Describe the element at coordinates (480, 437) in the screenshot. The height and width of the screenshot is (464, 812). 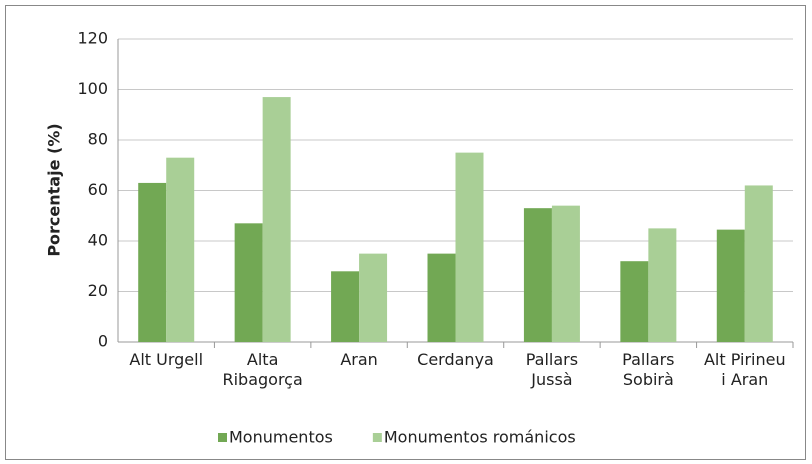
I see `legend-label: Monumentos románicos` at that location.